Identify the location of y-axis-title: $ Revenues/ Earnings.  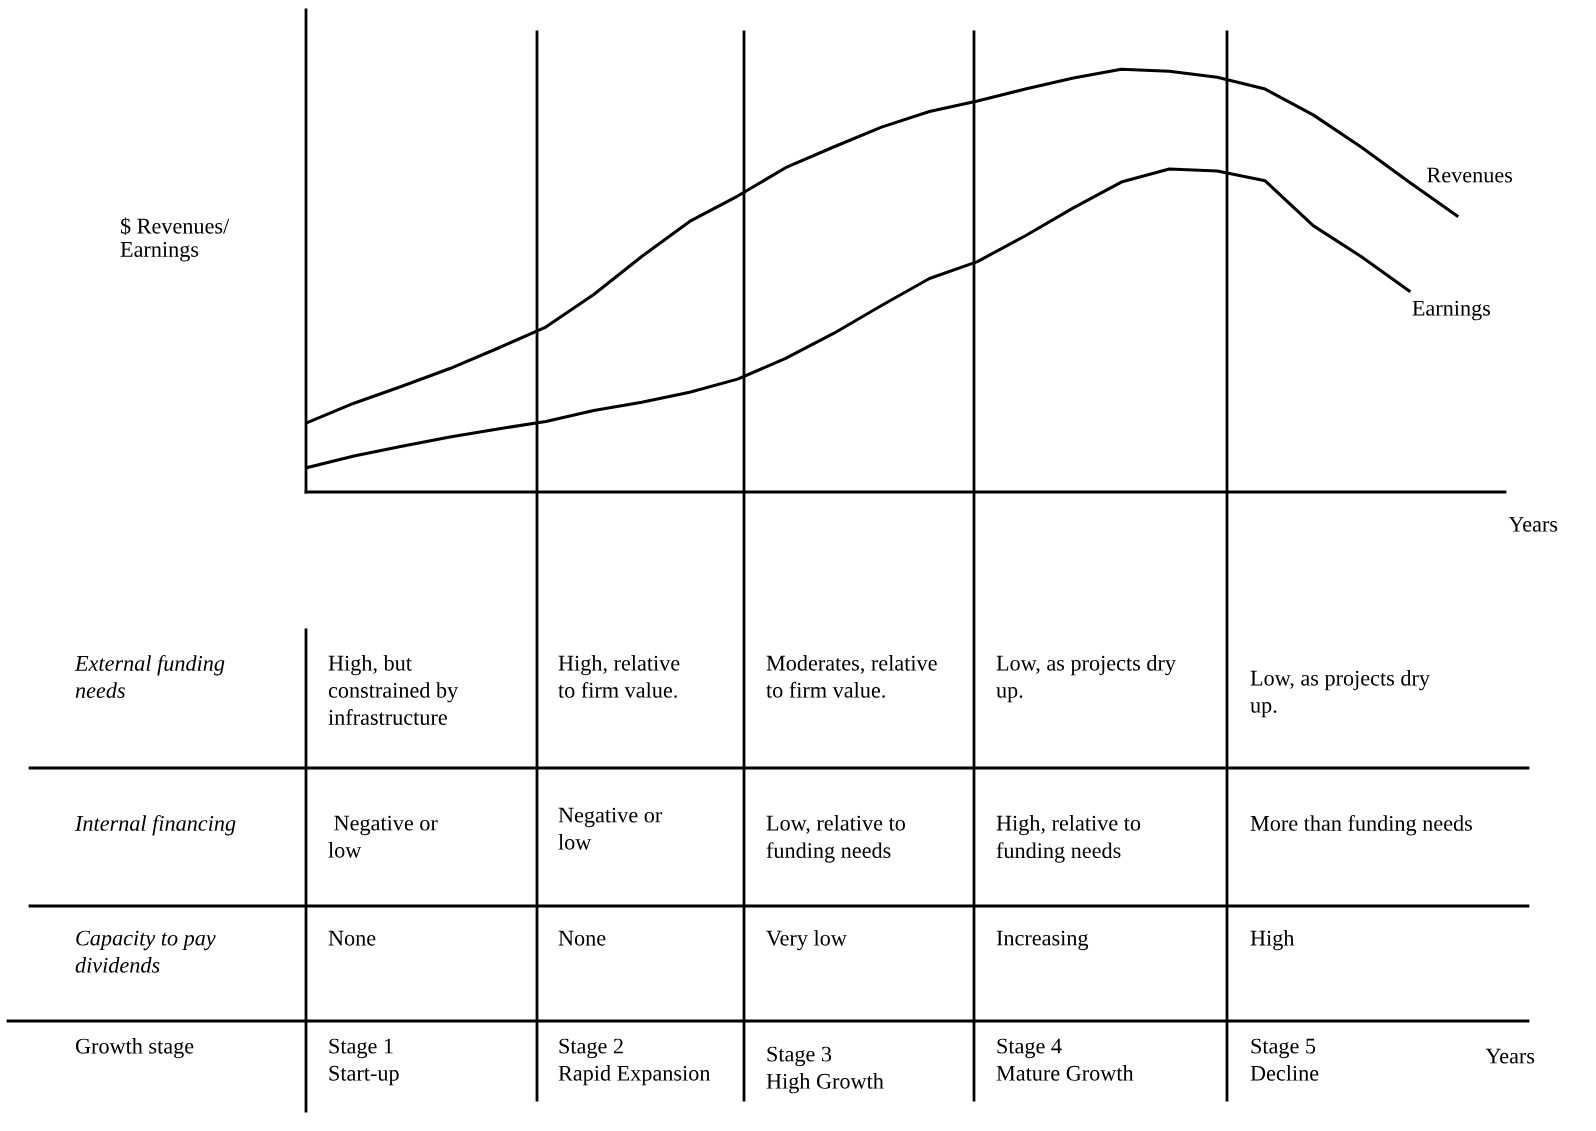
(175, 239).